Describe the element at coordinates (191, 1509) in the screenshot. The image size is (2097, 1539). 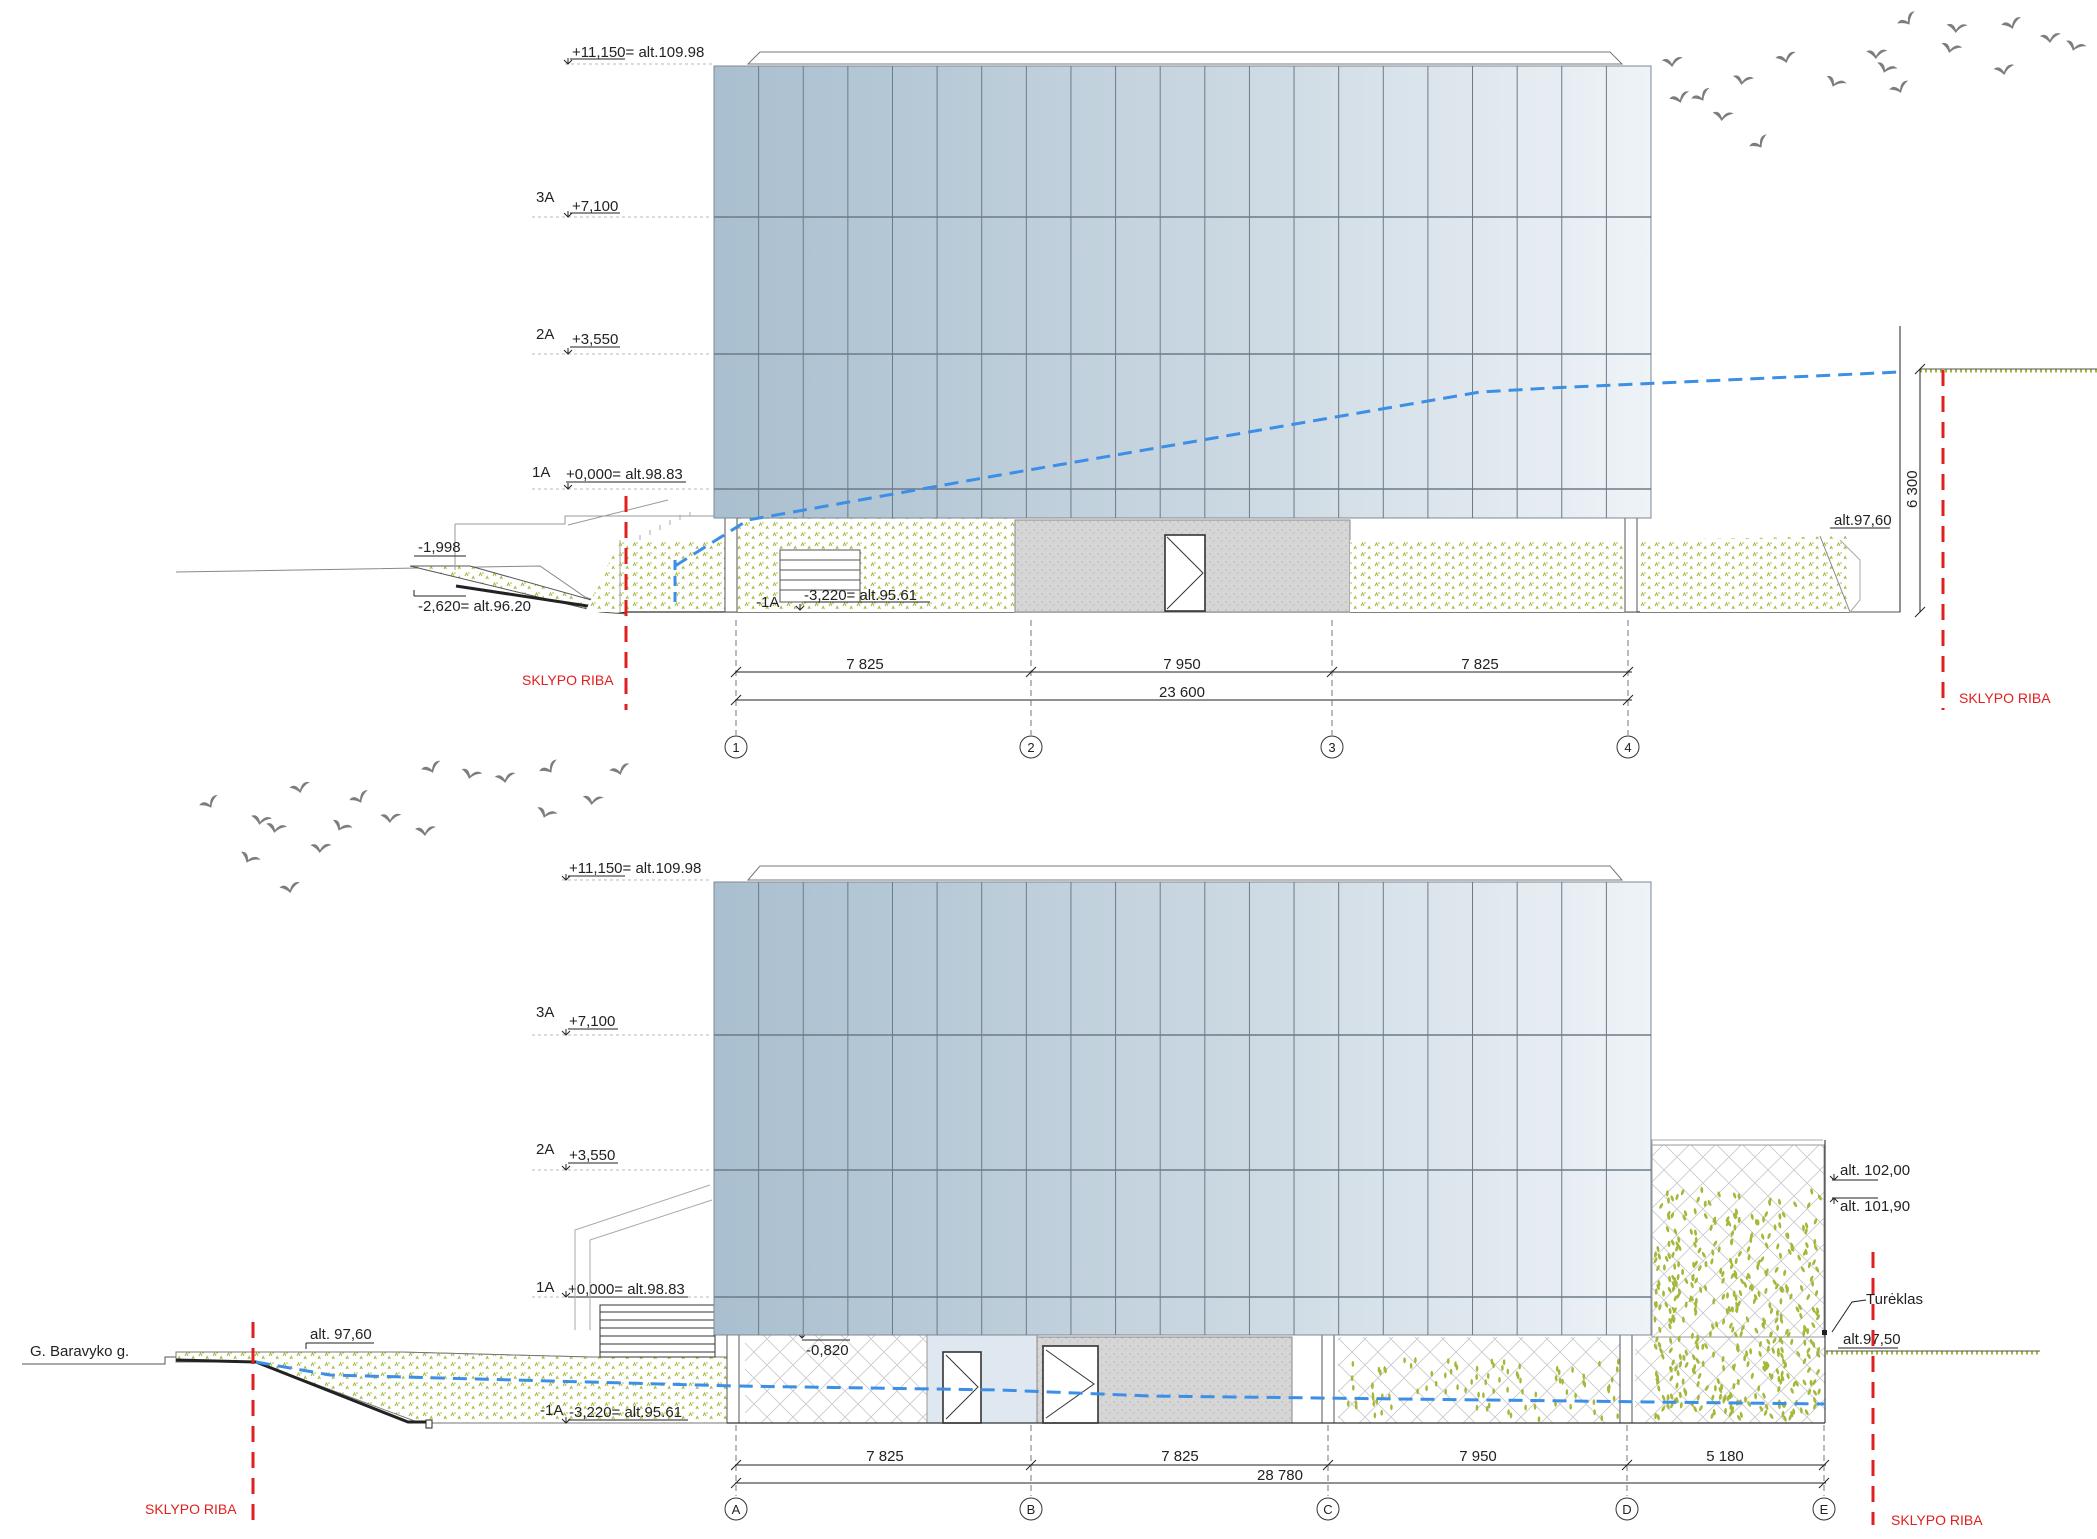
I see `bottom-plot-boundary-left-label: SKLYPO RIBA` at that location.